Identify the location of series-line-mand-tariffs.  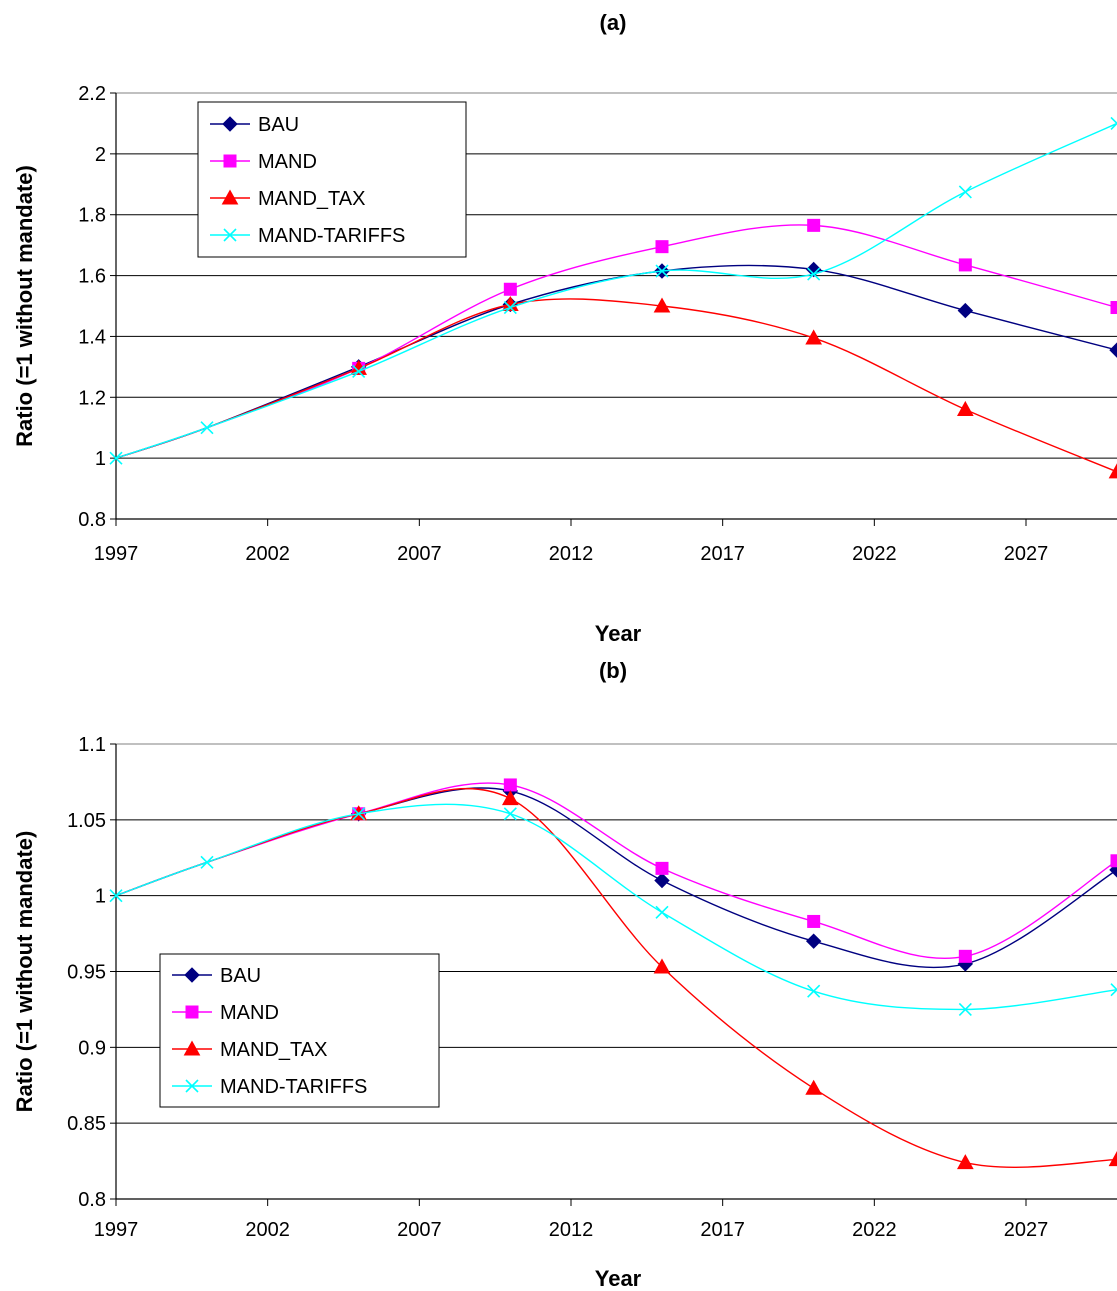
(616, 907).